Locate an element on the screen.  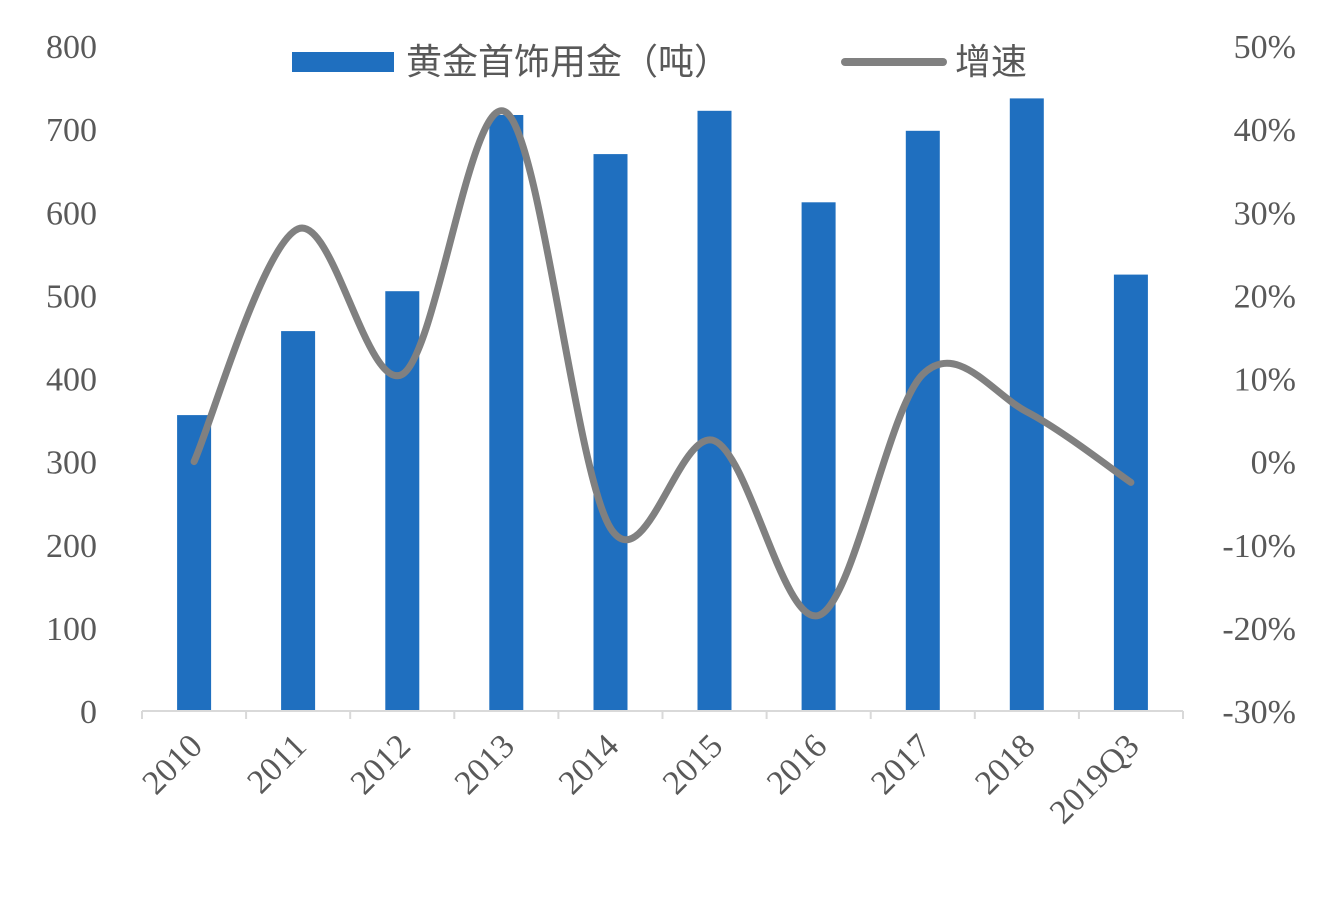
y-right-tick-label: 30% is located at coordinates (1265, 213).